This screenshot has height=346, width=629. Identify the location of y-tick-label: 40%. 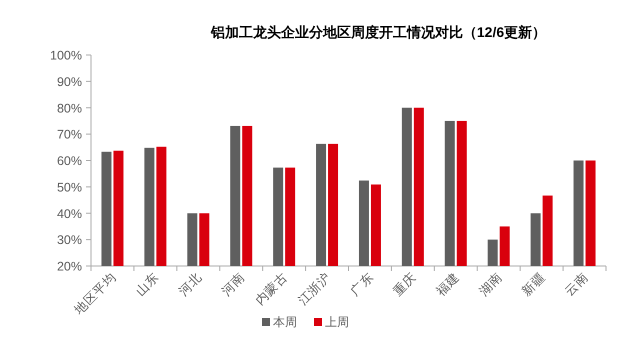
(69, 213).